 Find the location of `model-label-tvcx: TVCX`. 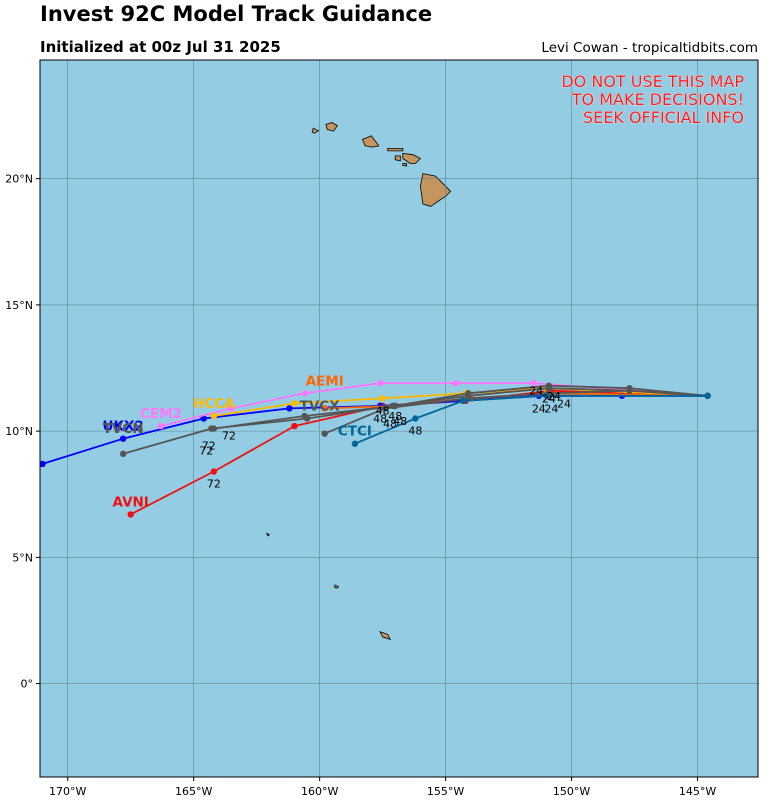

model-label-tvcx: TVCX is located at coordinates (320, 407).